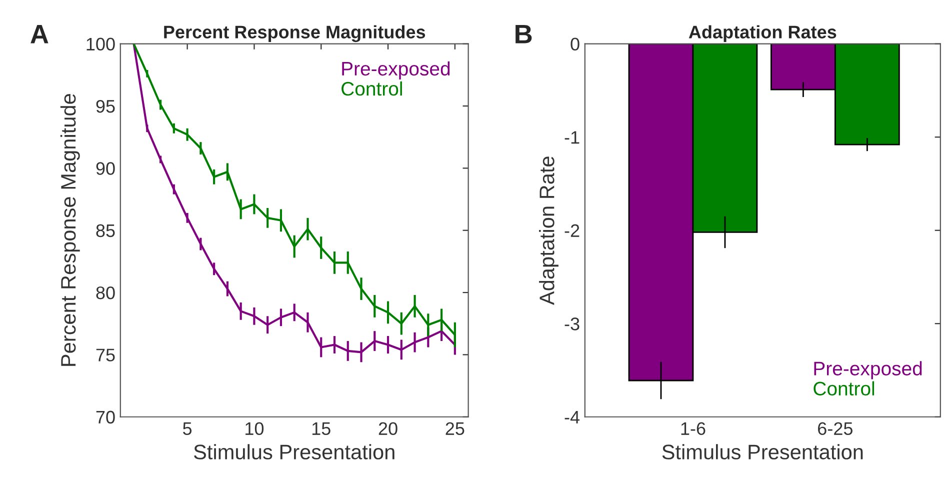 This screenshot has width=948, height=487. I want to click on chart-title: Adaptation Rates, so click(762, 33).